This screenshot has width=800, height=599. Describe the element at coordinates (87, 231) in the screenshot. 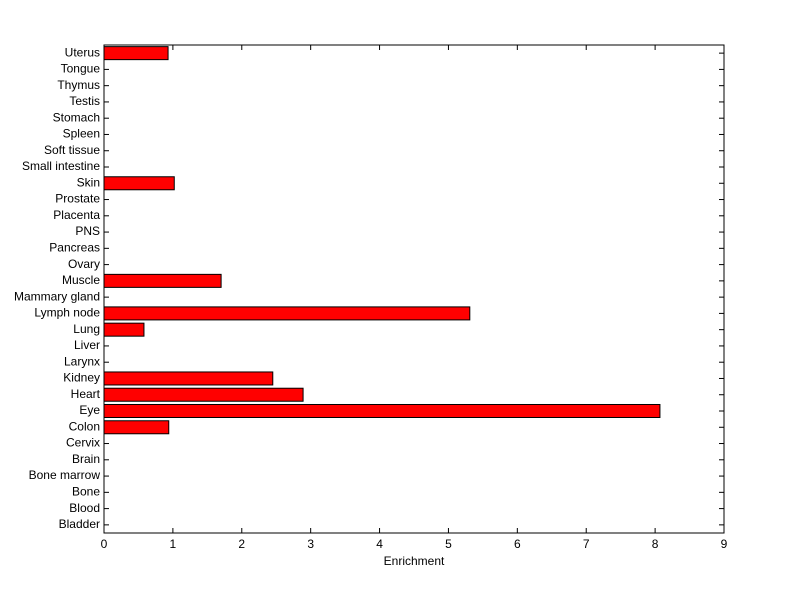

I see `y-tick-label: PNS` at that location.